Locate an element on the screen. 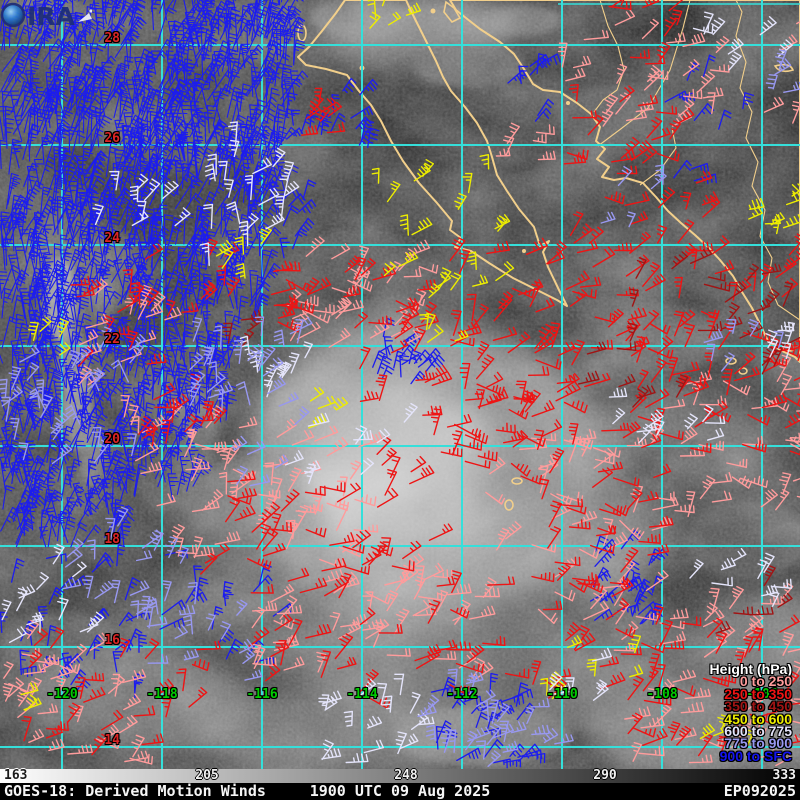 The height and width of the screenshot is (800, 800). storm-id-badge: EP092025 is located at coordinates (759, 791).